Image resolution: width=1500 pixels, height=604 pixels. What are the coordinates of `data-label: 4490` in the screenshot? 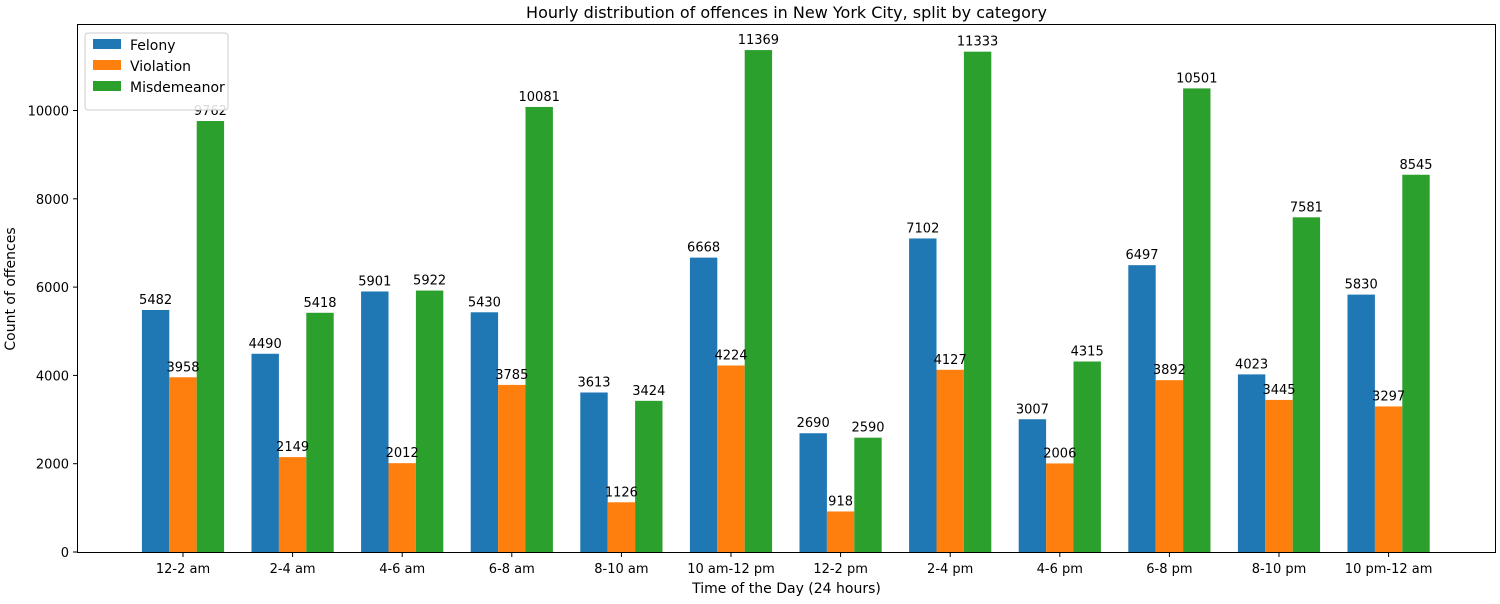 It's located at (265, 344).